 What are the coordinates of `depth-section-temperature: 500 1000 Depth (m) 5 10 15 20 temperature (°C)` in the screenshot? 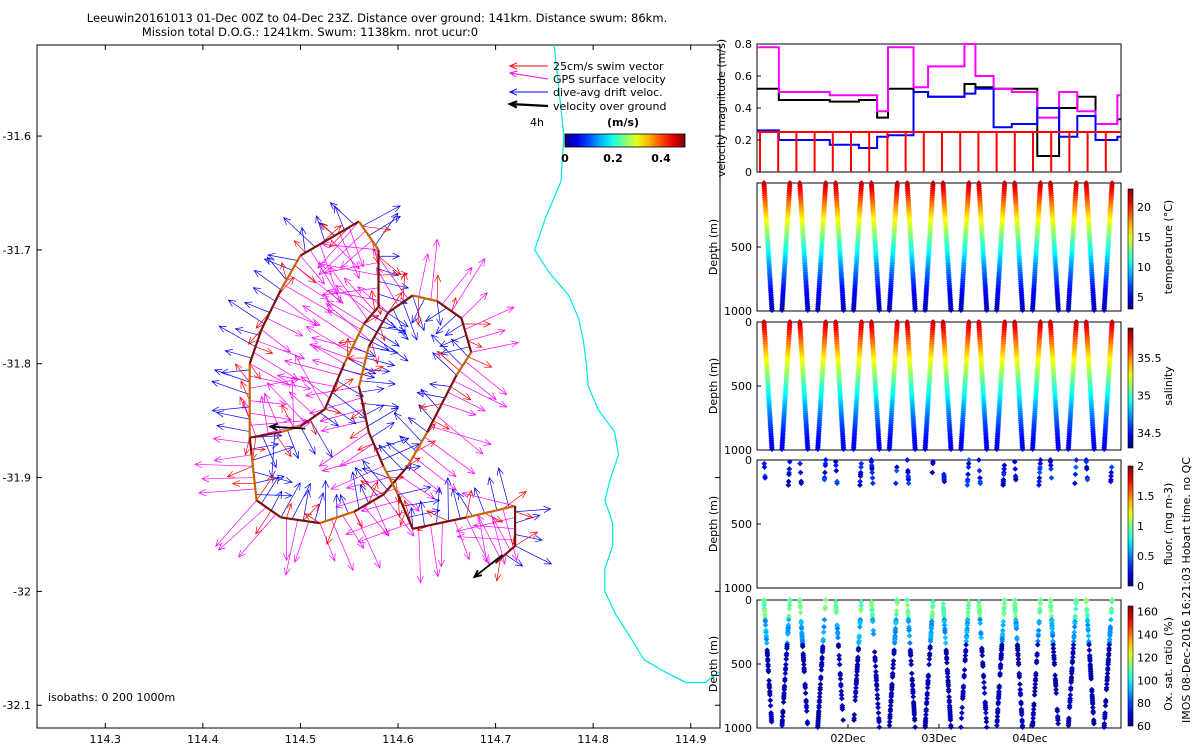 It's located at (941, 249).